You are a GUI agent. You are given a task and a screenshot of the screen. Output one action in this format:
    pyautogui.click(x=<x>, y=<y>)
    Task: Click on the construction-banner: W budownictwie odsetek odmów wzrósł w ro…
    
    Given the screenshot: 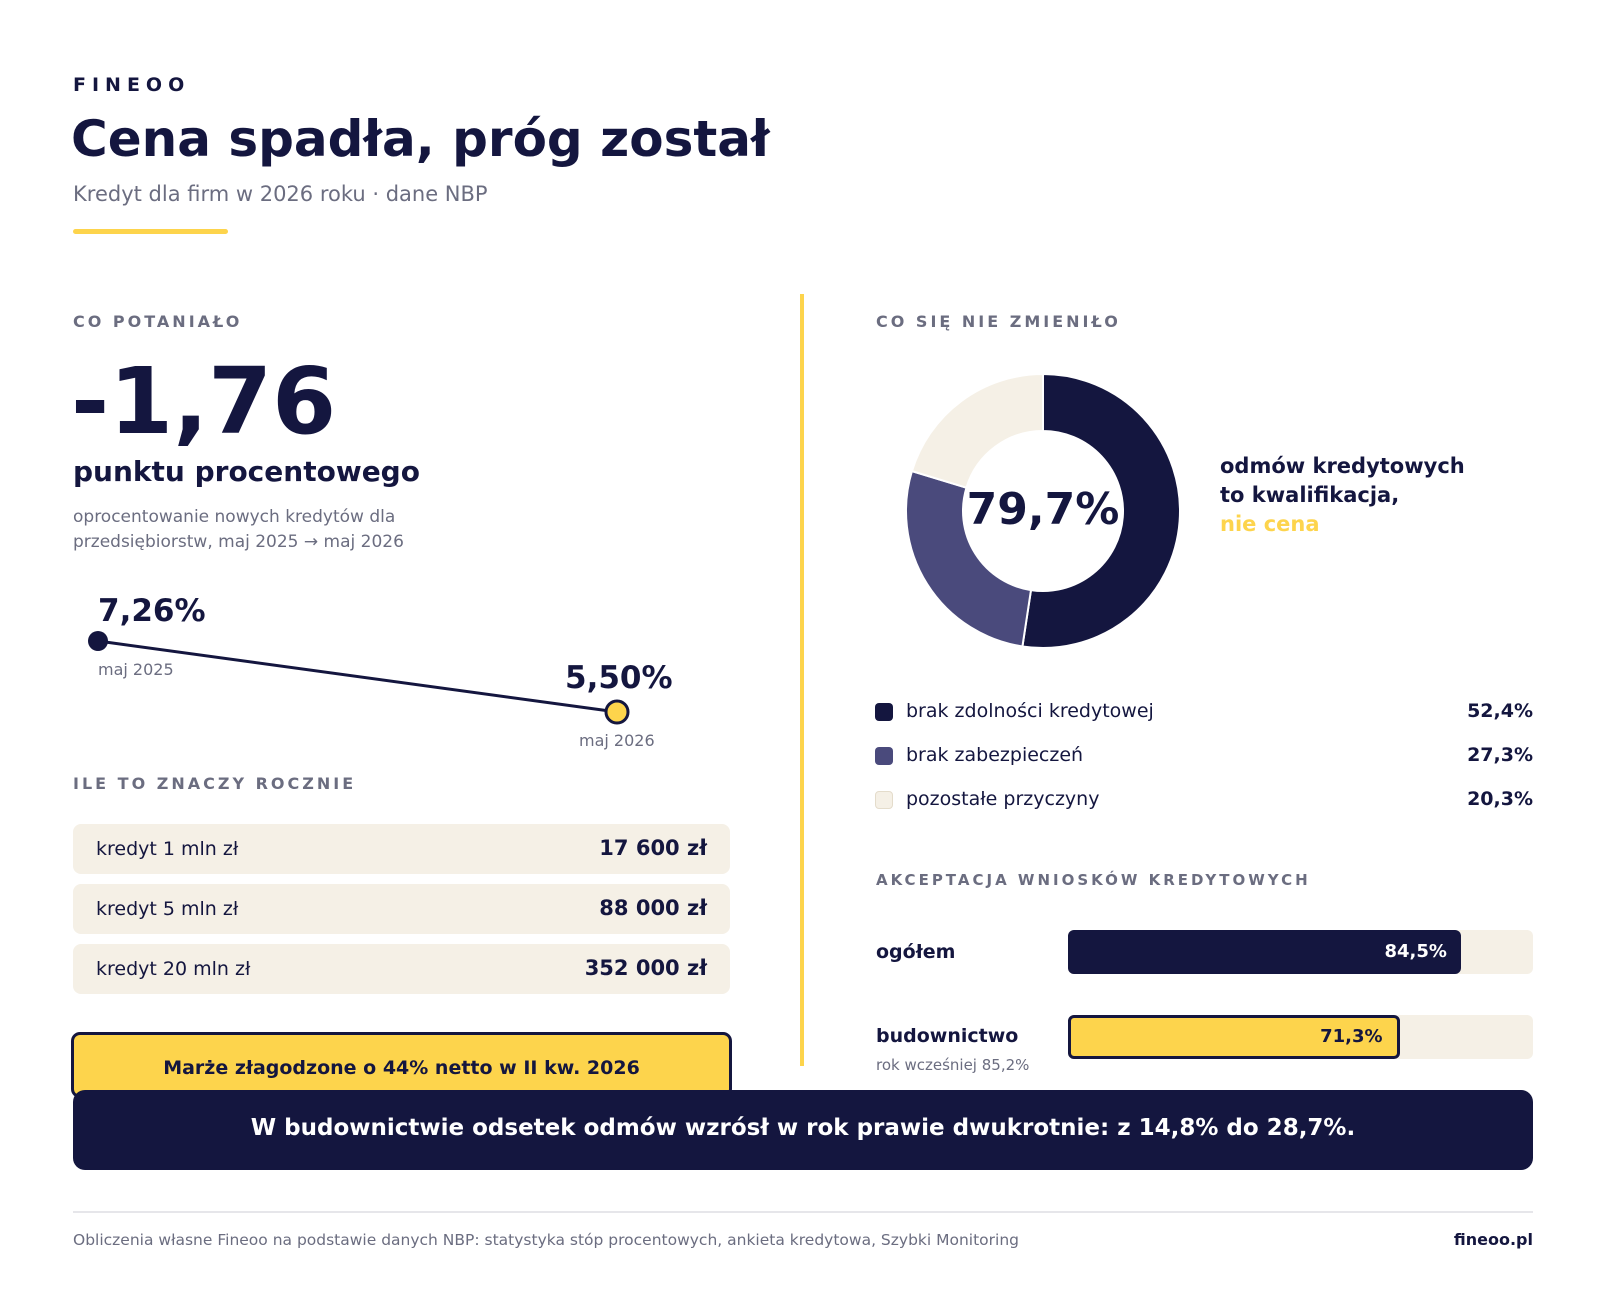 What is the action you would take?
    pyautogui.click(x=803, y=1130)
    